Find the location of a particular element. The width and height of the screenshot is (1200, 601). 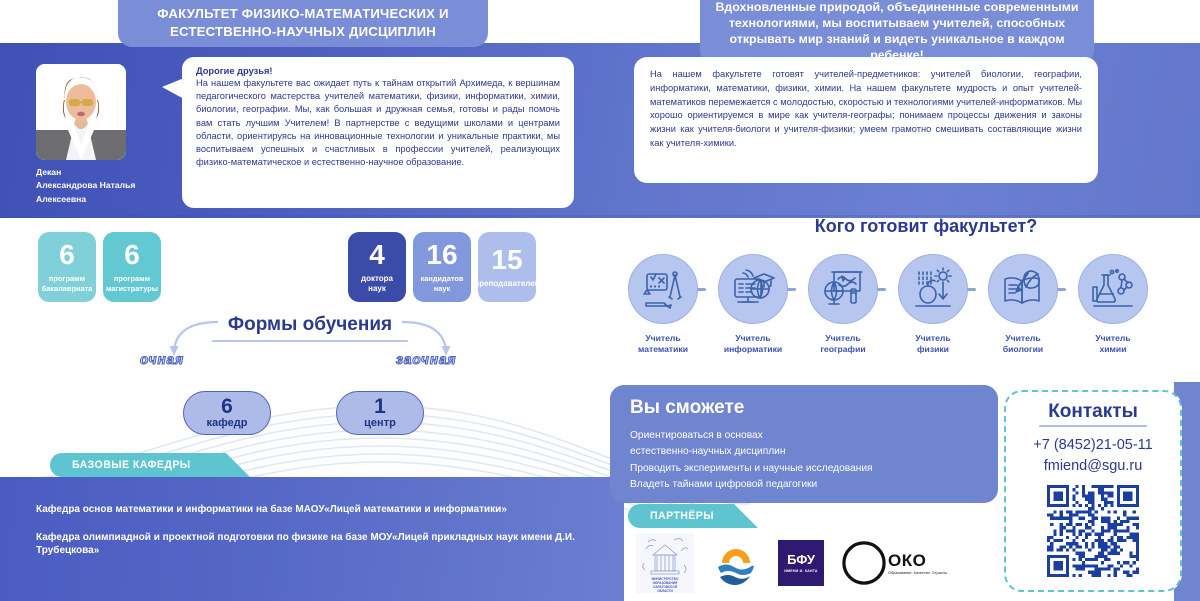

pill-label: центр is located at coordinates (380, 423).